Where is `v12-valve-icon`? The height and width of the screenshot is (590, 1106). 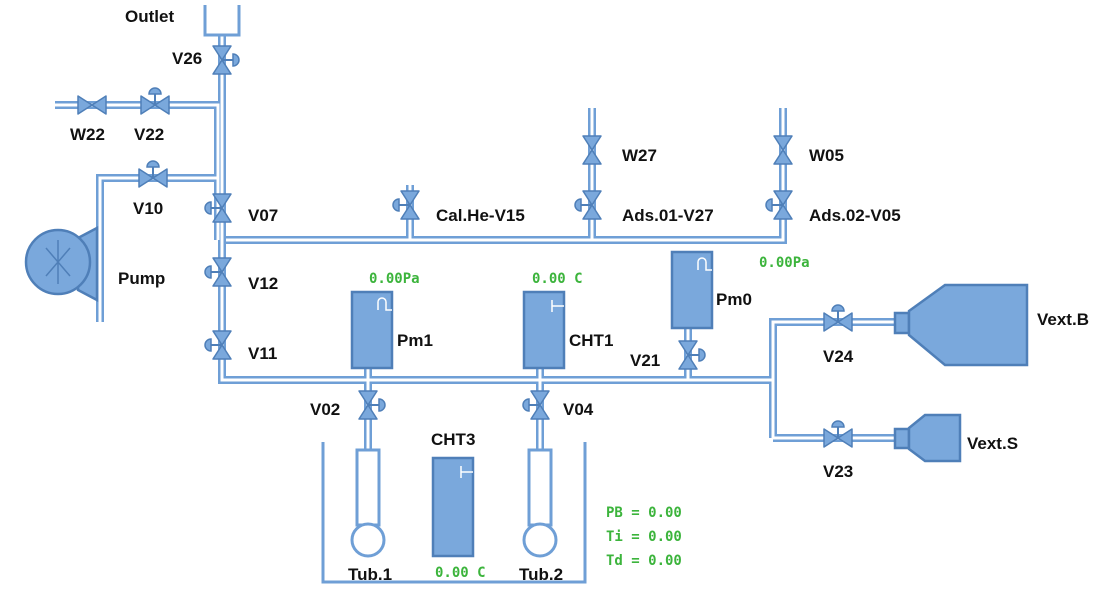 v12-valve-icon is located at coordinates (218, 272).